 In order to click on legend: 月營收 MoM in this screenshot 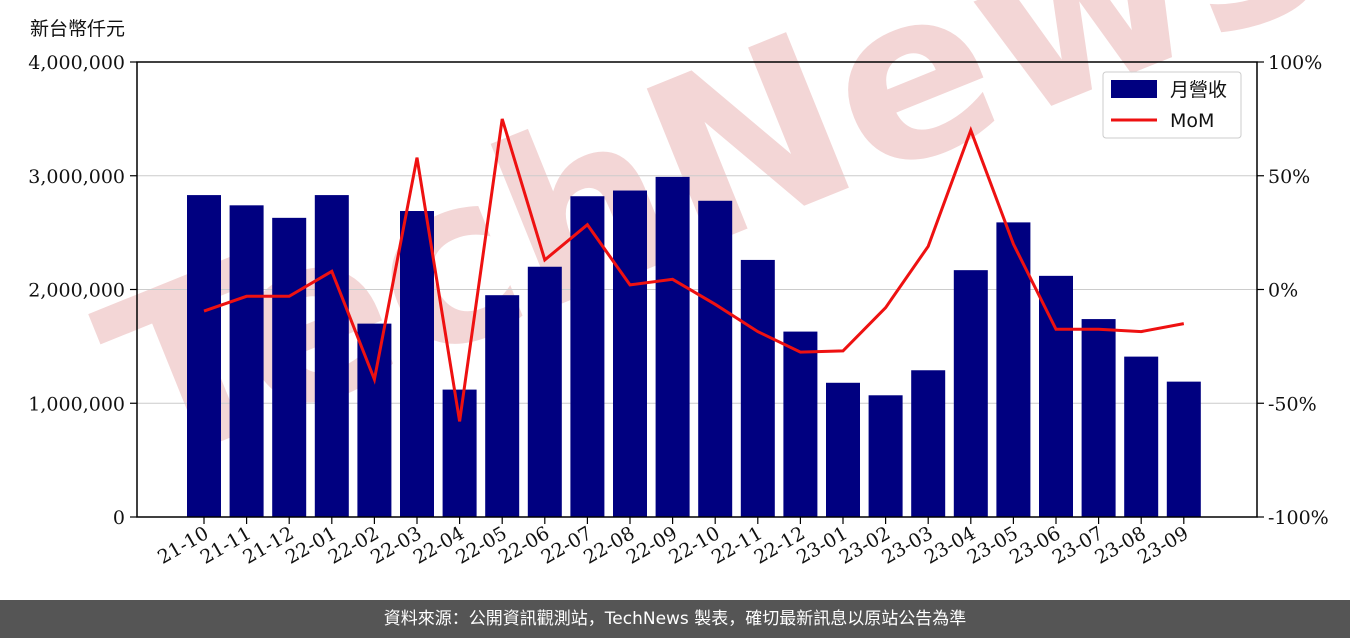, I will do `click(1172, 105)`.